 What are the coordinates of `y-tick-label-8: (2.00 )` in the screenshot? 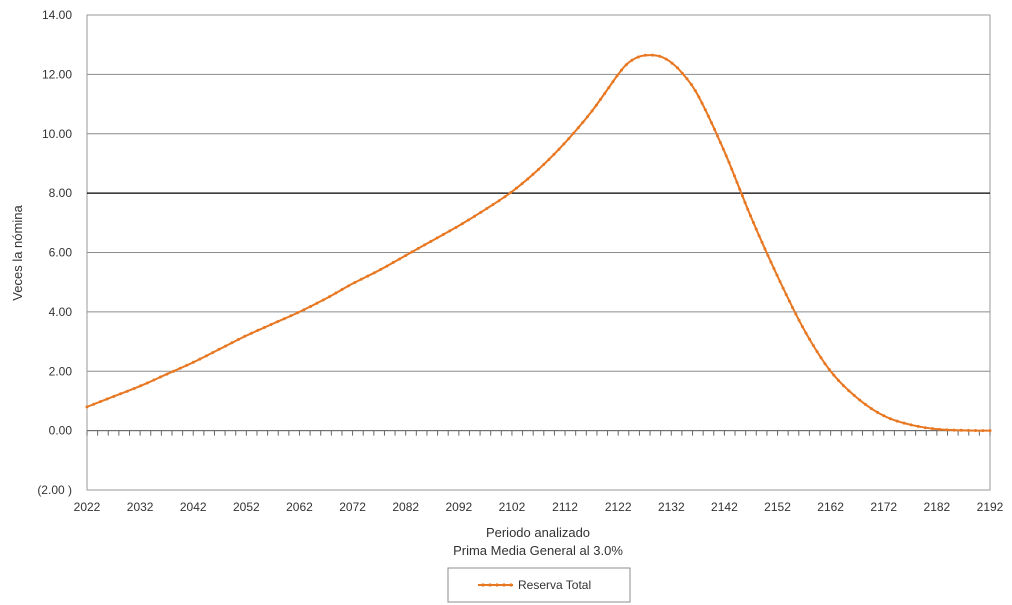 It's located at (54, 490).